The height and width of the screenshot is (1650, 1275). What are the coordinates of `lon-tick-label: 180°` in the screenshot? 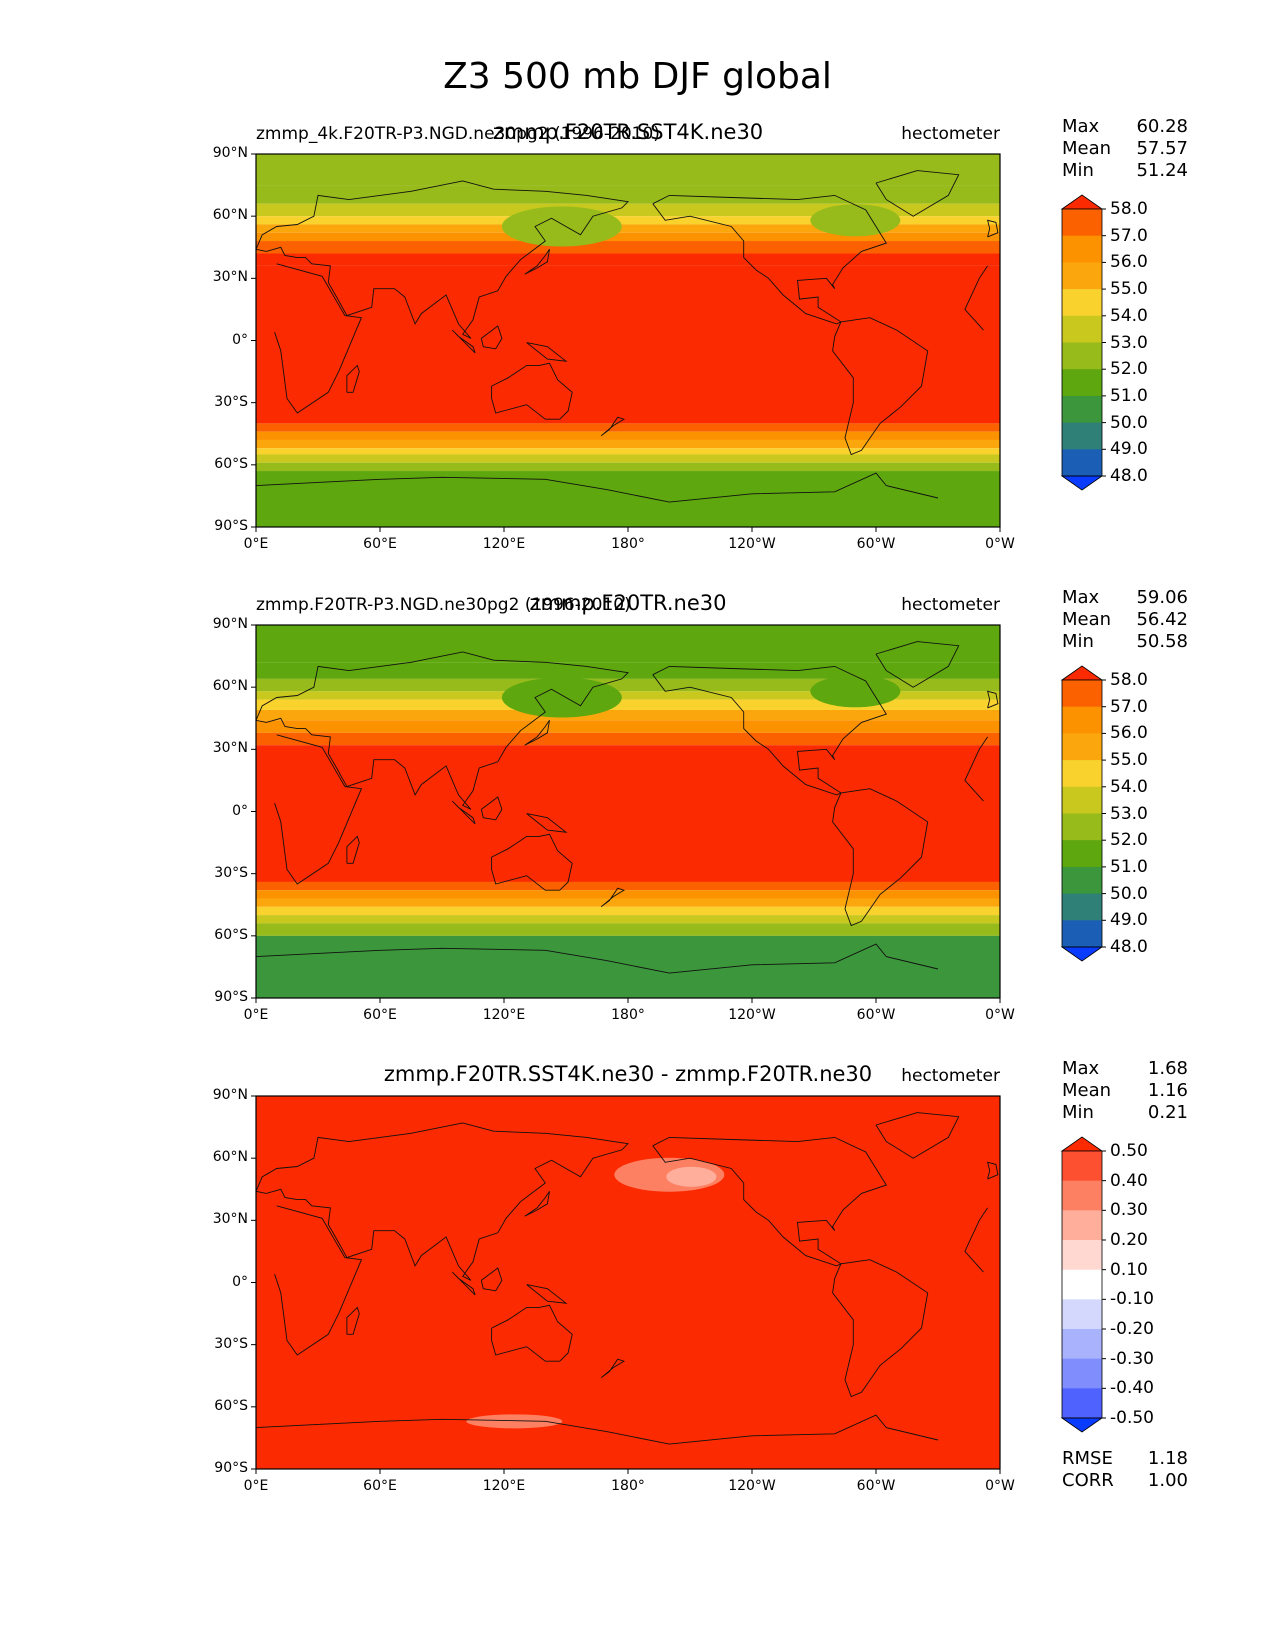 It's located at (628, 1015).